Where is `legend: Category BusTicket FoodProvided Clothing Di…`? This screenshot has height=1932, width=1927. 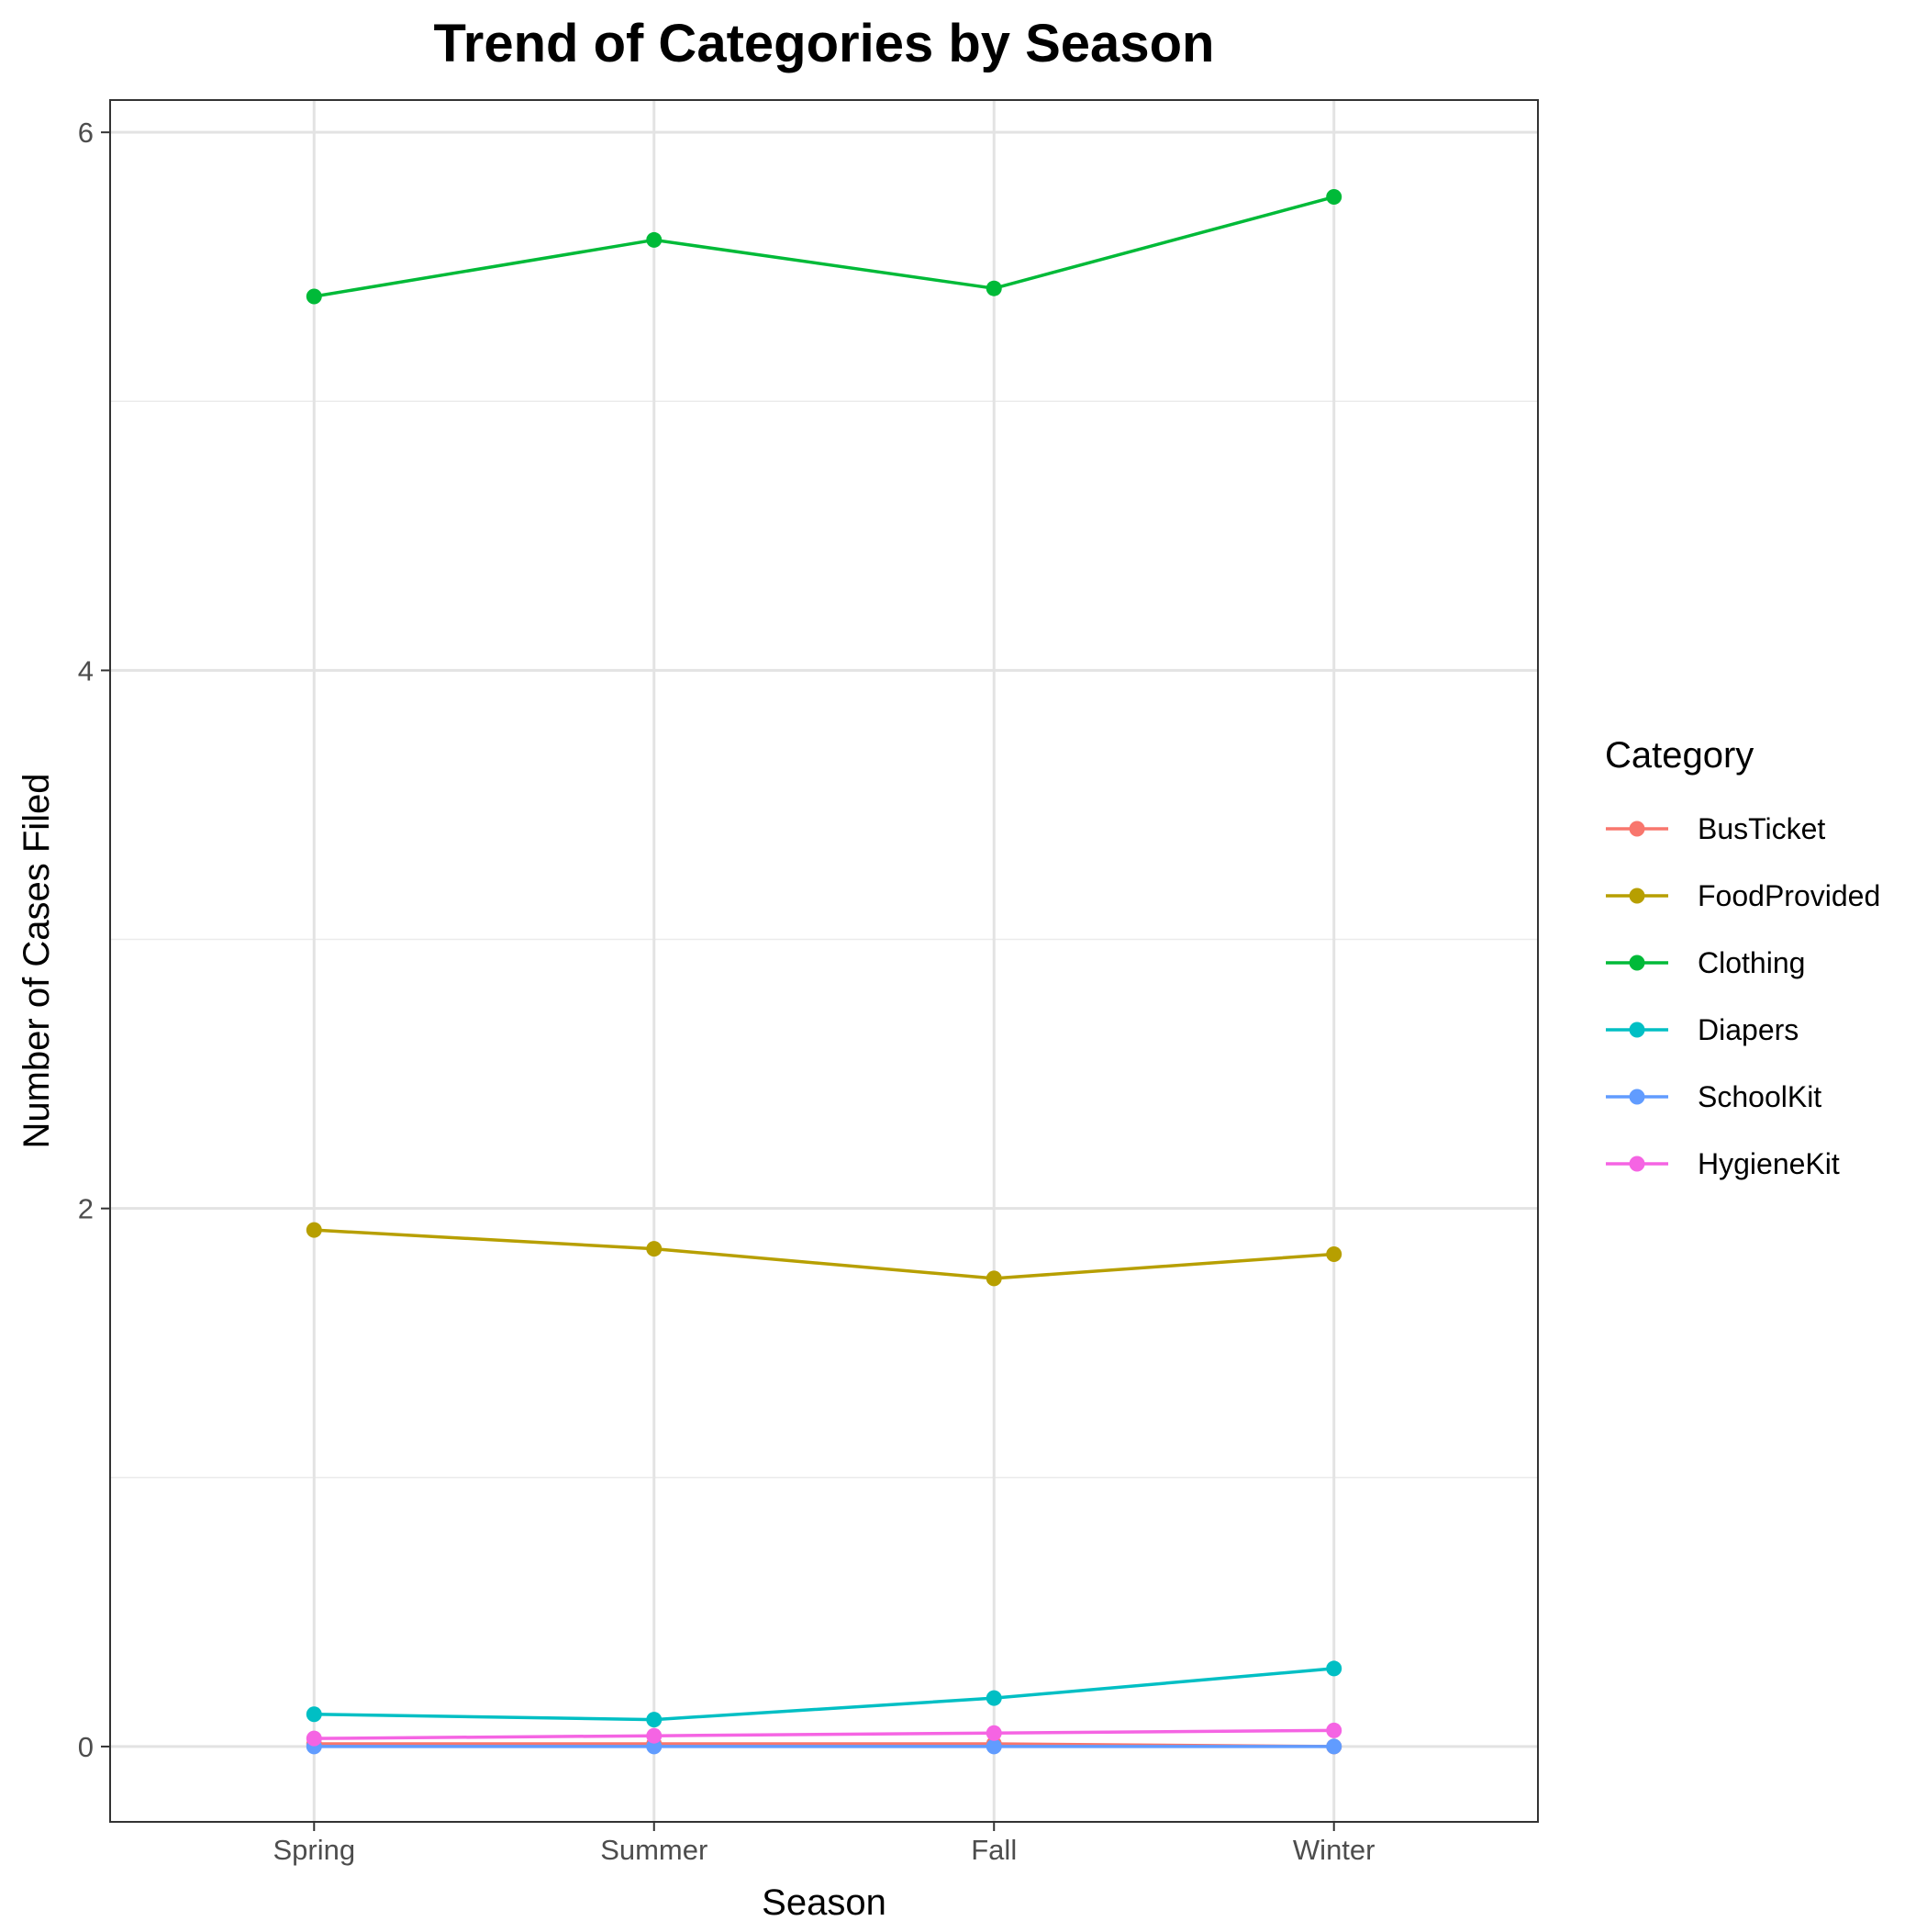
legend: Category BusTicket FoodProvided Clothing Di… is located at coordinates (1742, 957).